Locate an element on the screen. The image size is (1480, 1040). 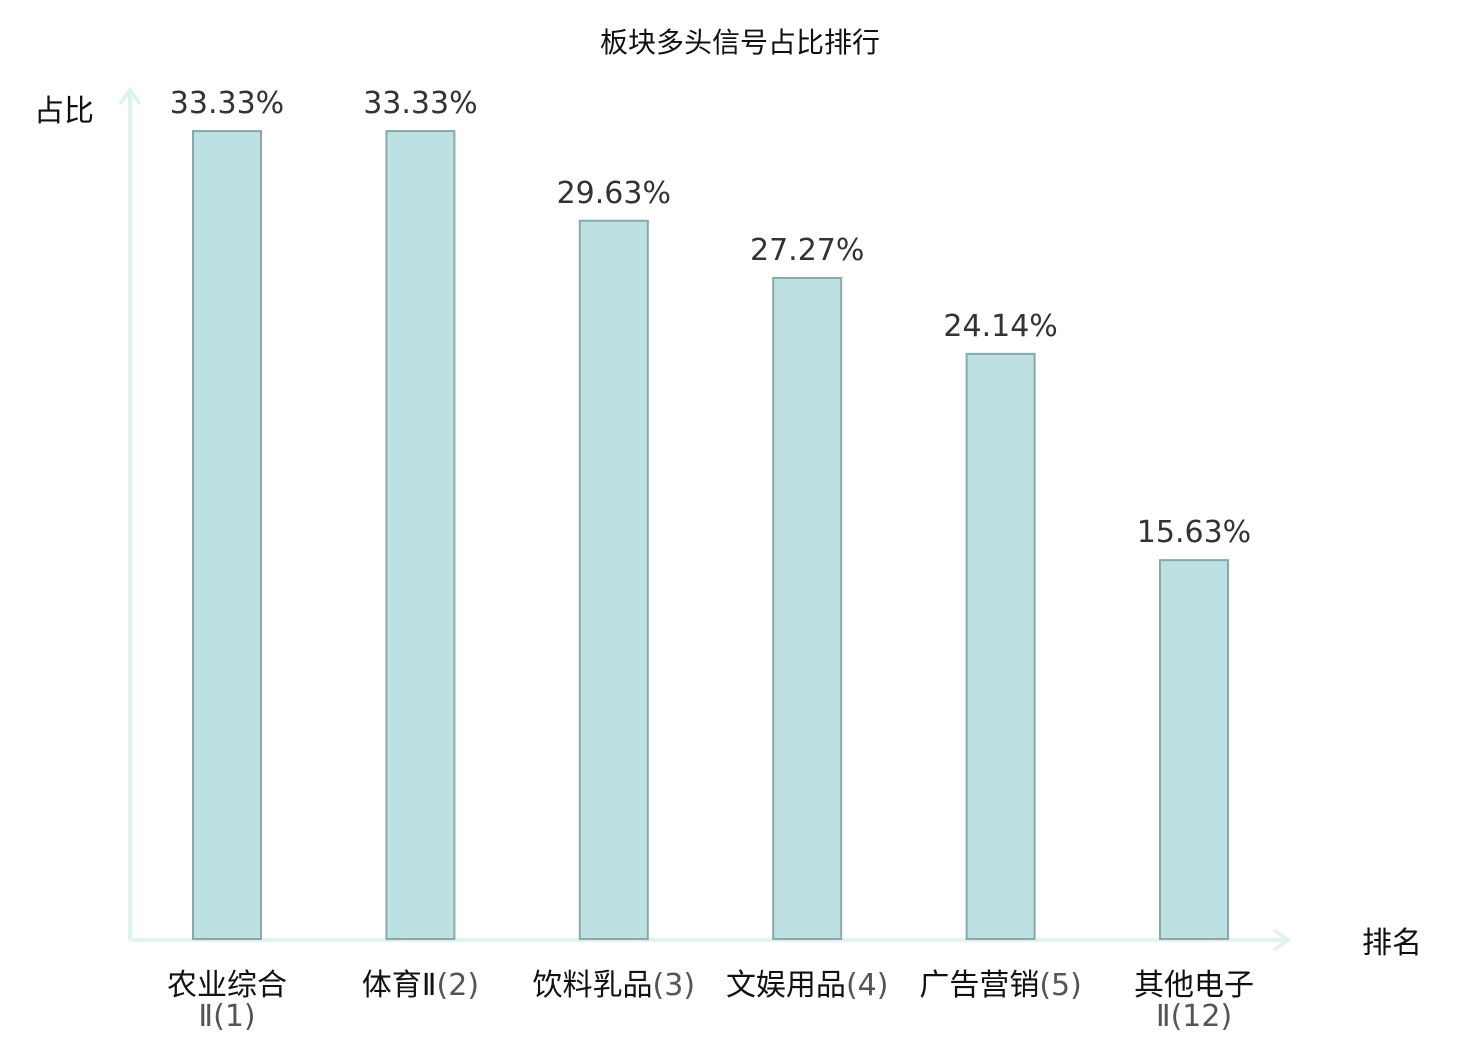
category-name: 体育Ⅱ is located at coordinates (399, 985).